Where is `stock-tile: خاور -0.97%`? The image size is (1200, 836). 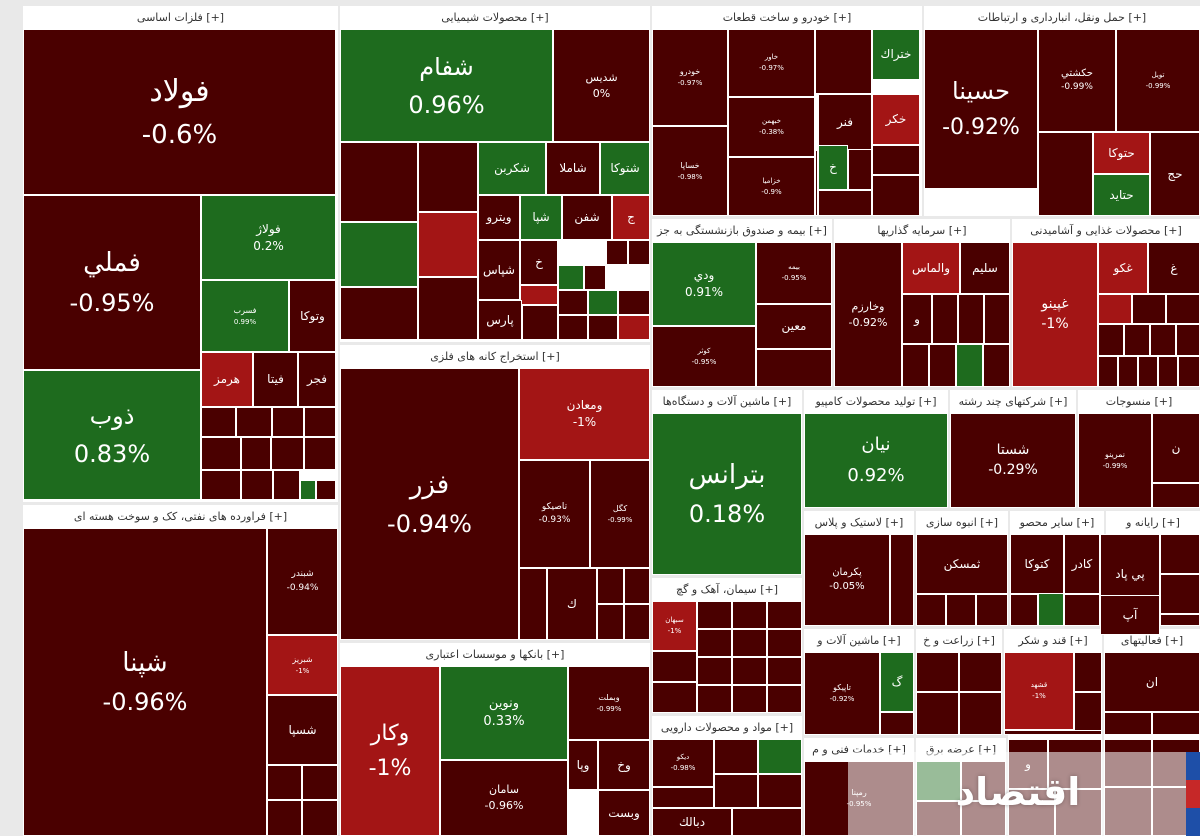
stock-tile: خاور -0.97% is located at coordinates (771, 63).